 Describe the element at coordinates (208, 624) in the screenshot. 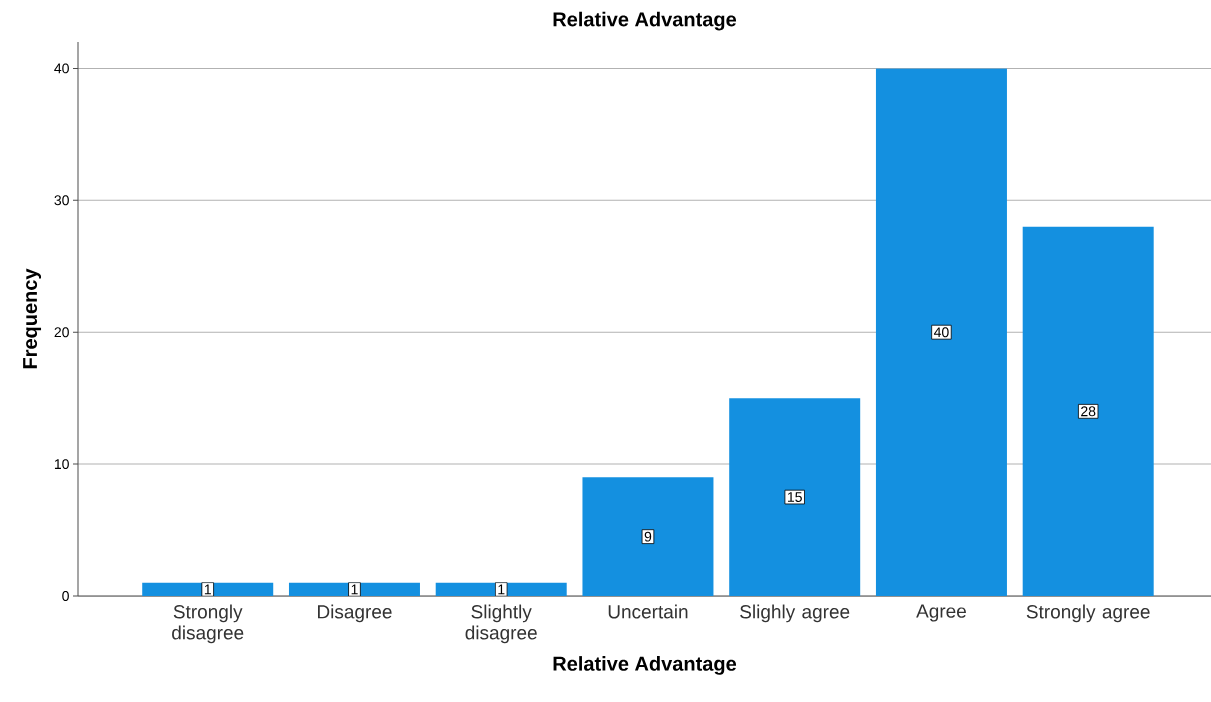

I see `x-tick-label: Strongly disagree` at that location.